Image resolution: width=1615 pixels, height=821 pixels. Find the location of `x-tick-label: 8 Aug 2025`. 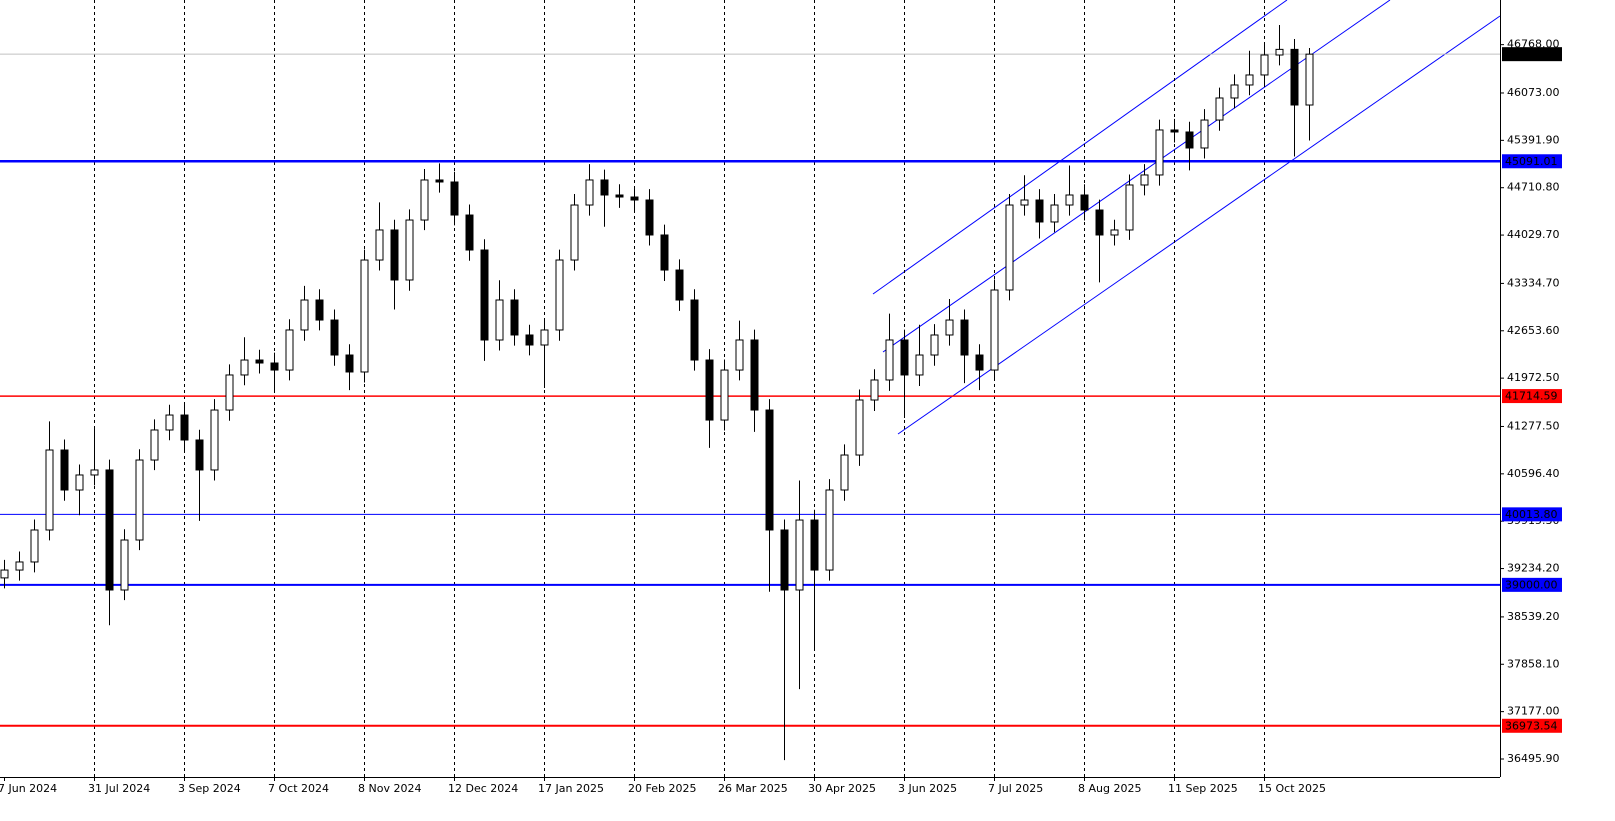

x-tick-label: 8 Aug 2025 is located at coordinates (1109, 788).